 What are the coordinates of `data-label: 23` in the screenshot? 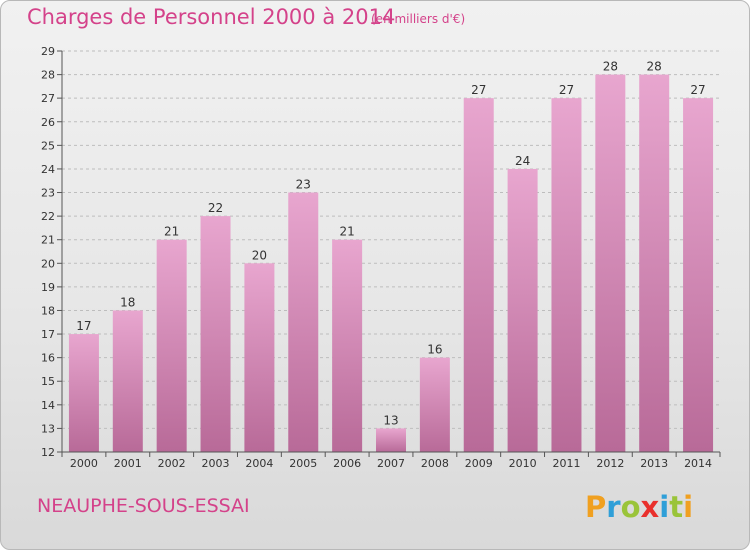 It's located at (303, 185).